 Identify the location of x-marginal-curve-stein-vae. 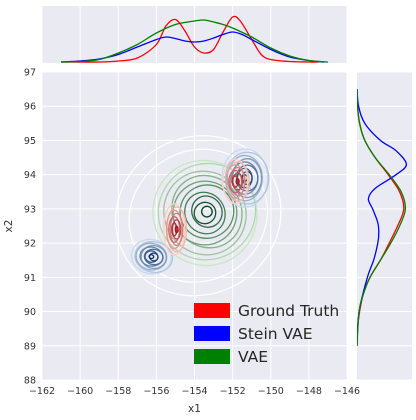
(193, 47).